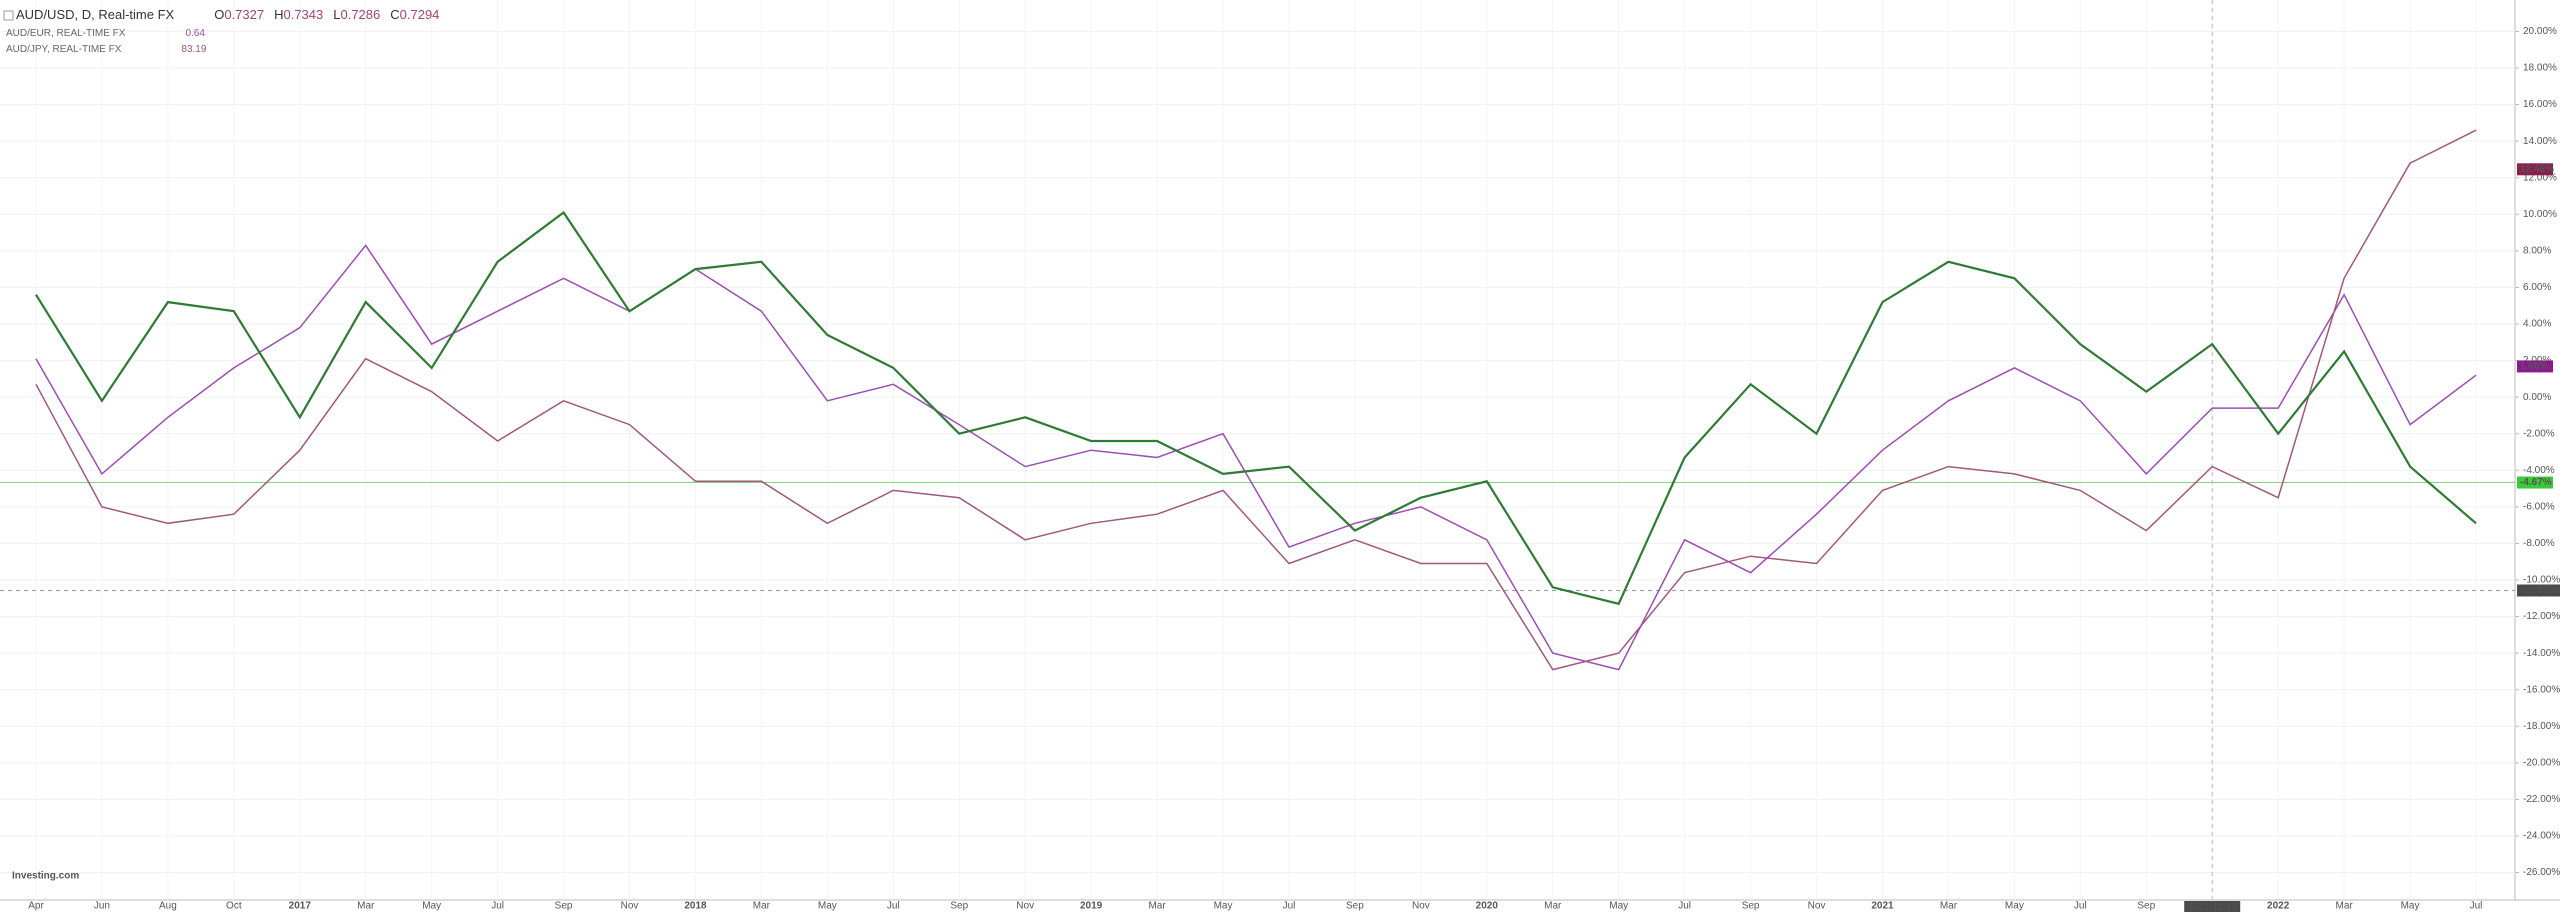 This screenshot has width=2560, height=913. I want to click on y-tick-label: 12.00%, so click(2540, 177).